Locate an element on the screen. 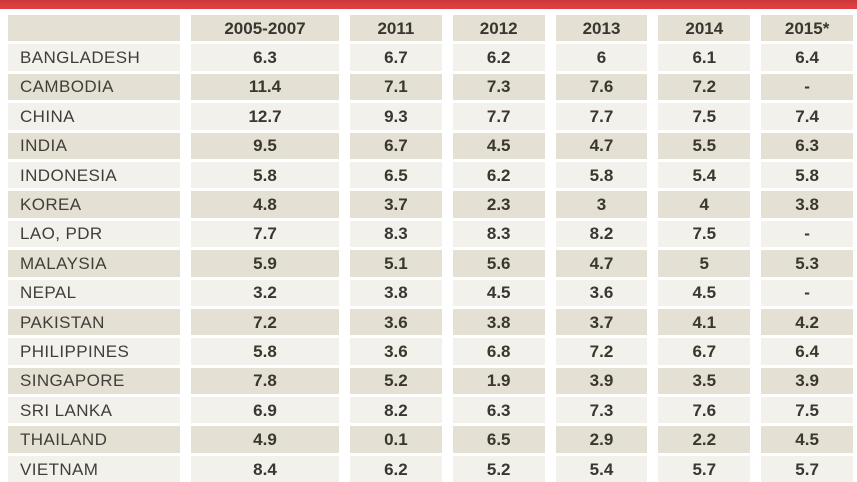 The height and width of the screenshot is (482, 857). row-label: LAO, PDR is located at coordinates (94, 234).